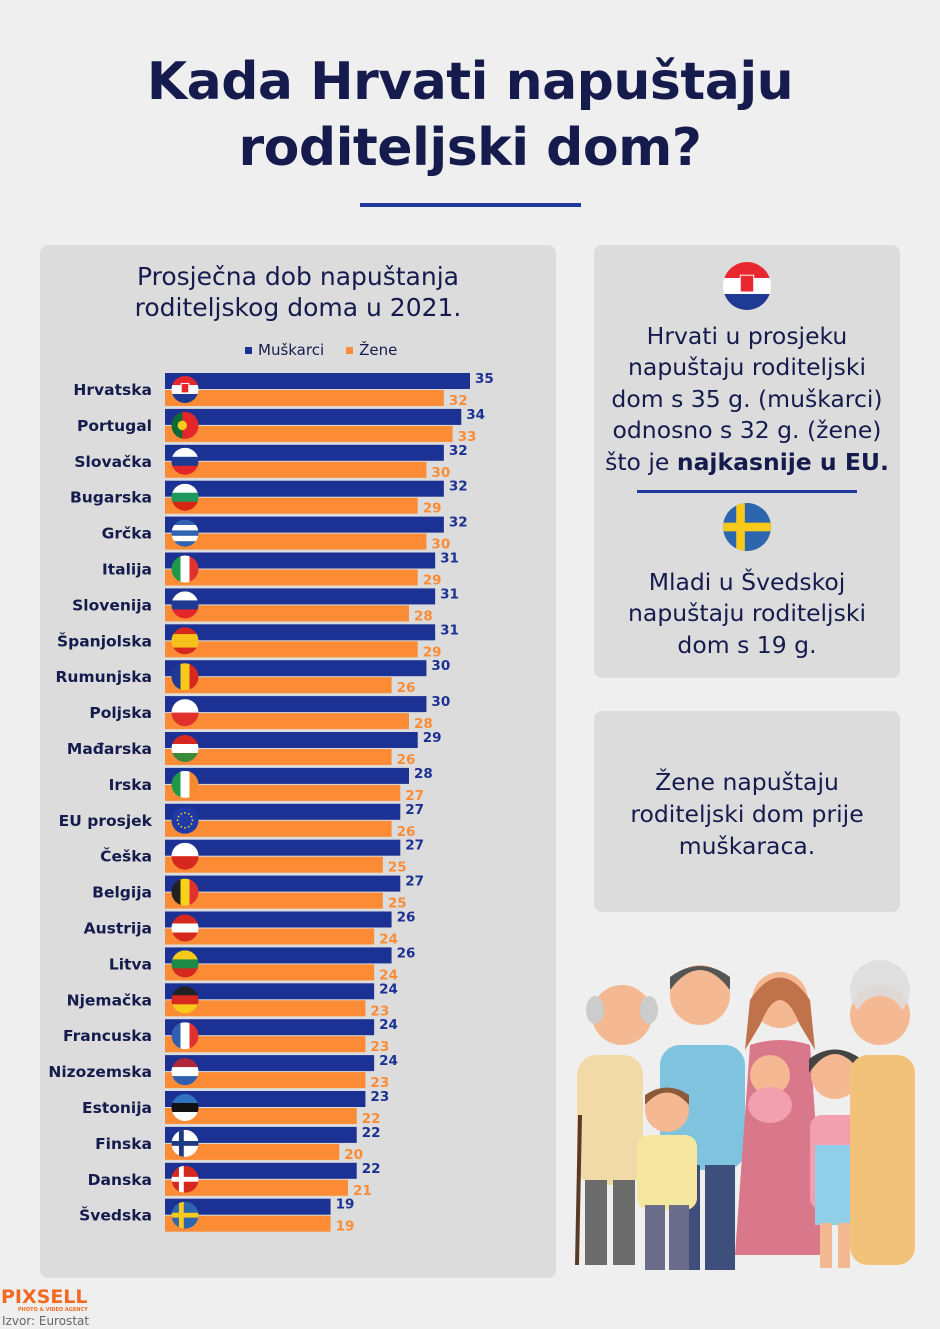 Image resolution: width=940 pixels, height=1329 pixels. Describe the element at coordinates (423, 616) in the screenshot. I see `value-label-women: 28` at that location.